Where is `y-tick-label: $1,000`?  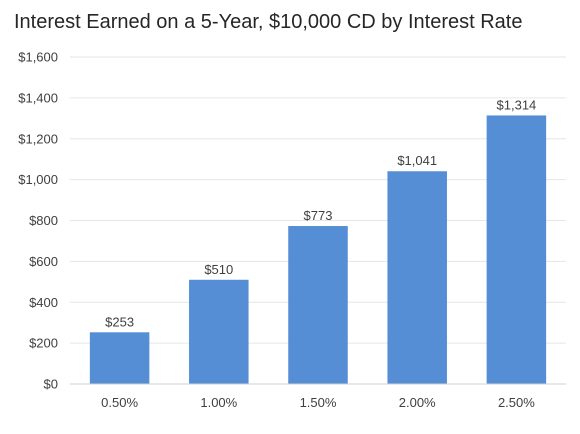 y-tick-label: $1,000 is located at coordinates (38, 179).